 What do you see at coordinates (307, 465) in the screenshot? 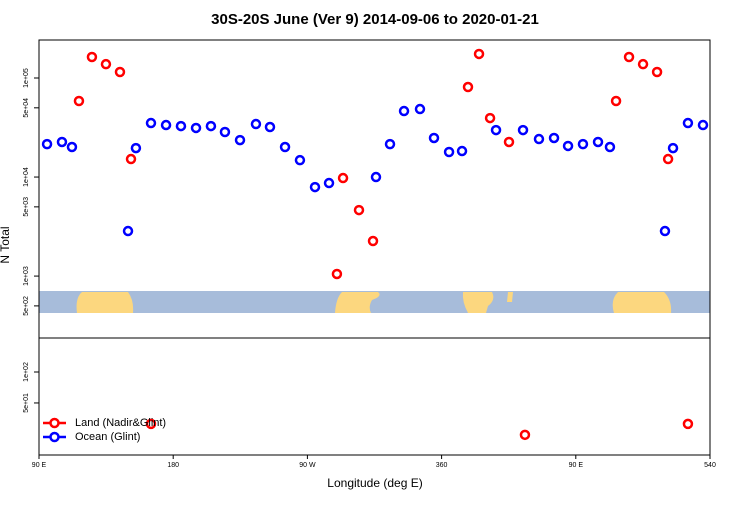
I see `x-tick-label: 90 W` at bounding box center [307, 465].